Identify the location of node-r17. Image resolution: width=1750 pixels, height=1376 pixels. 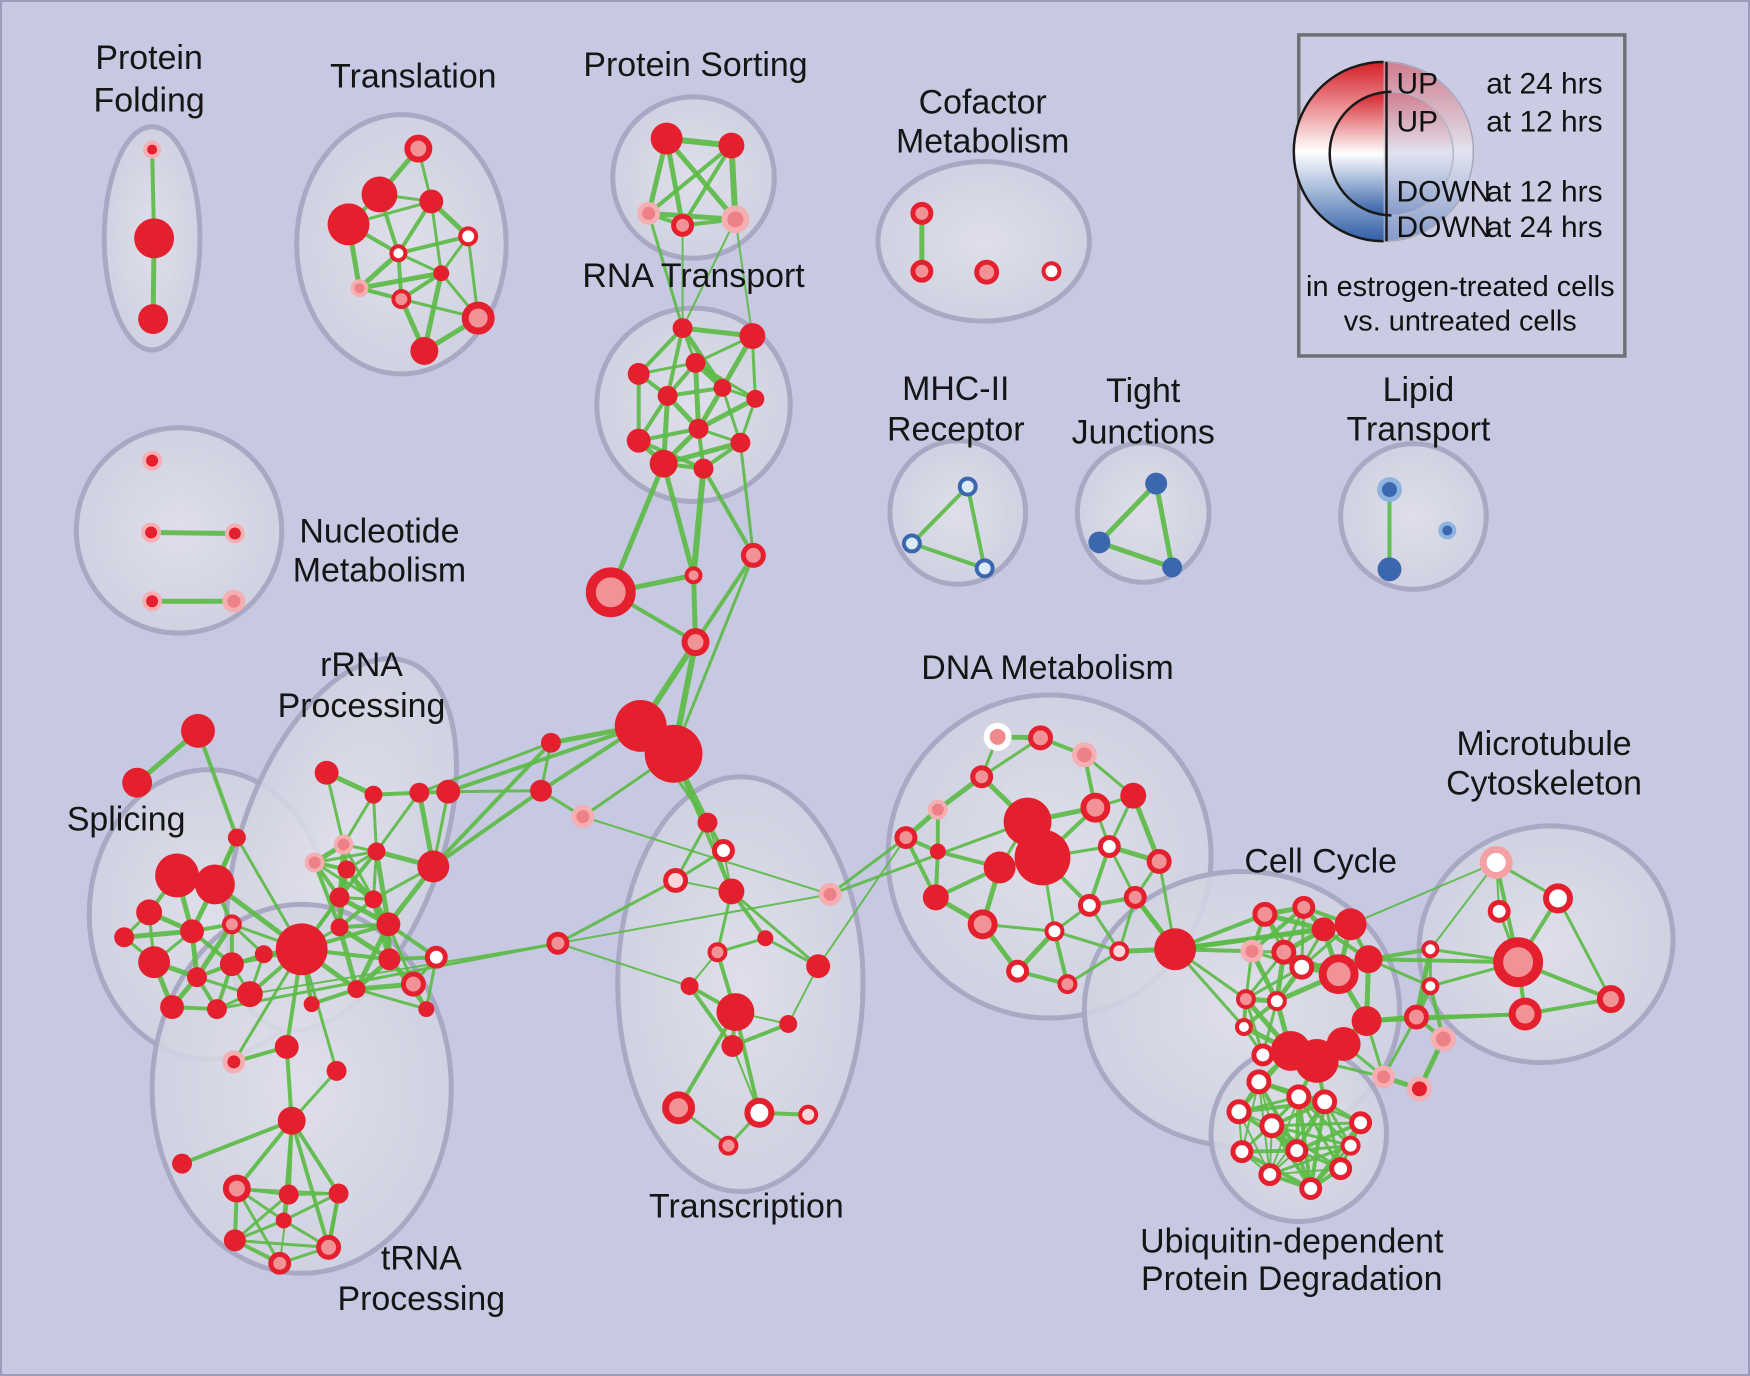
(356, 989).